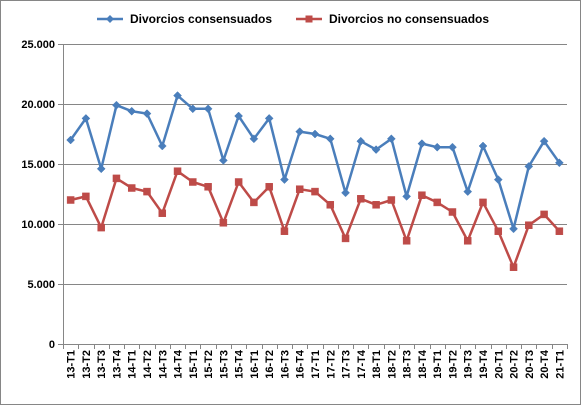 The image size is (582, 406). I want to click on x-tick-label: 15-T1, so click(194, 364).